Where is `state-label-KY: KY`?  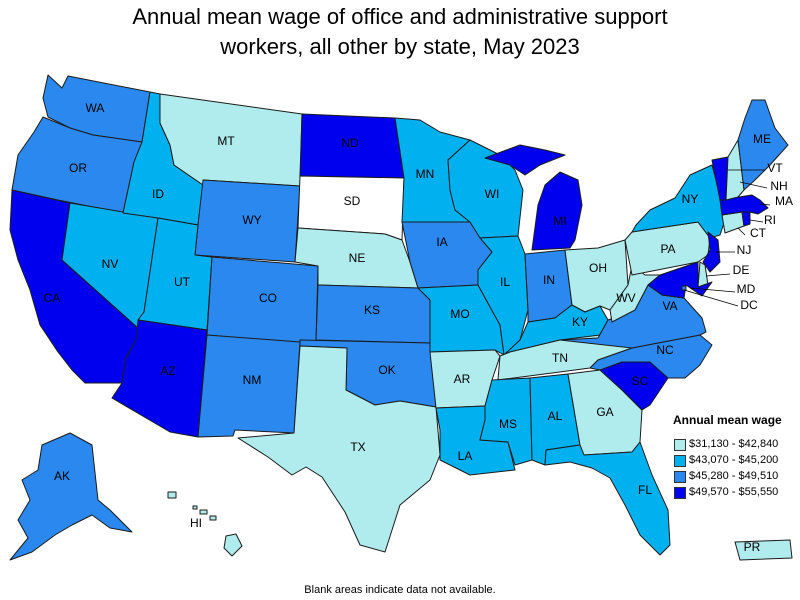
state-label-KY: KY is located at coordinates (580, 322).